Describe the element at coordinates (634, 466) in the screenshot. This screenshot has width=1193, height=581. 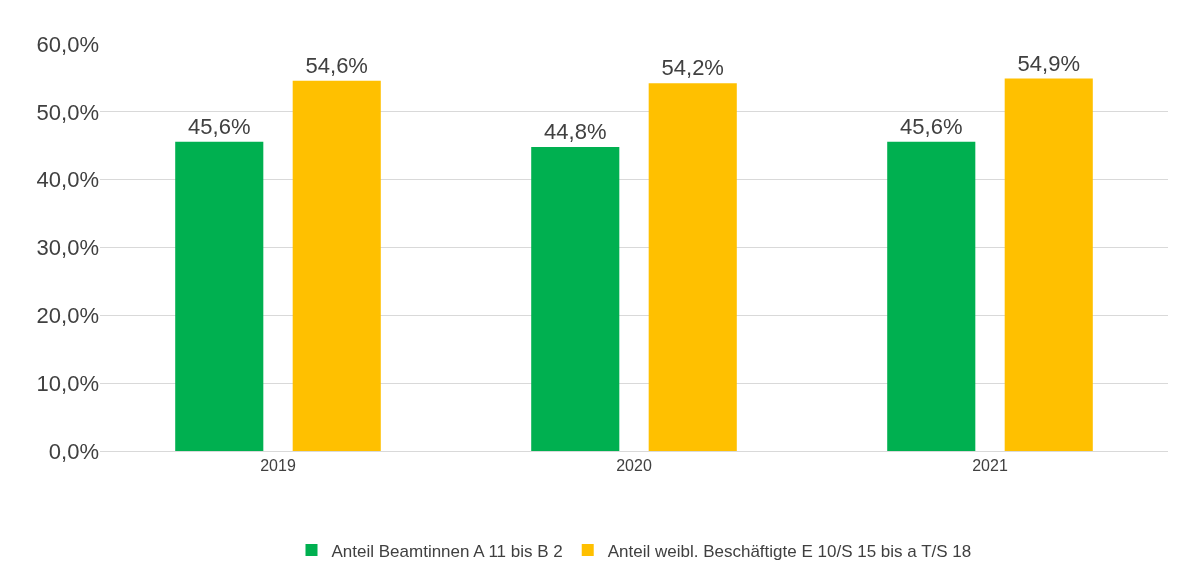
I see `x-tick-label: 2020` at that location.